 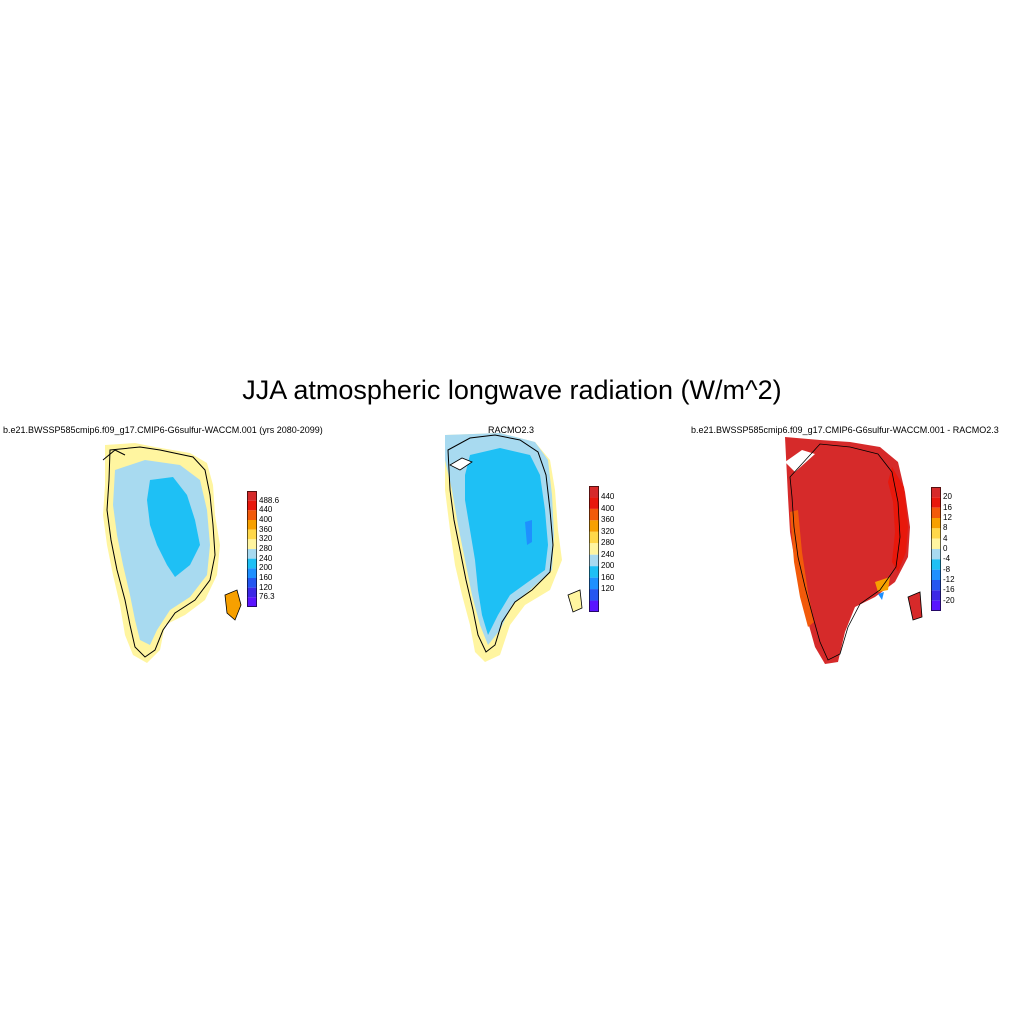 I want to click on panel-2-map, so click(x=514, y=547).